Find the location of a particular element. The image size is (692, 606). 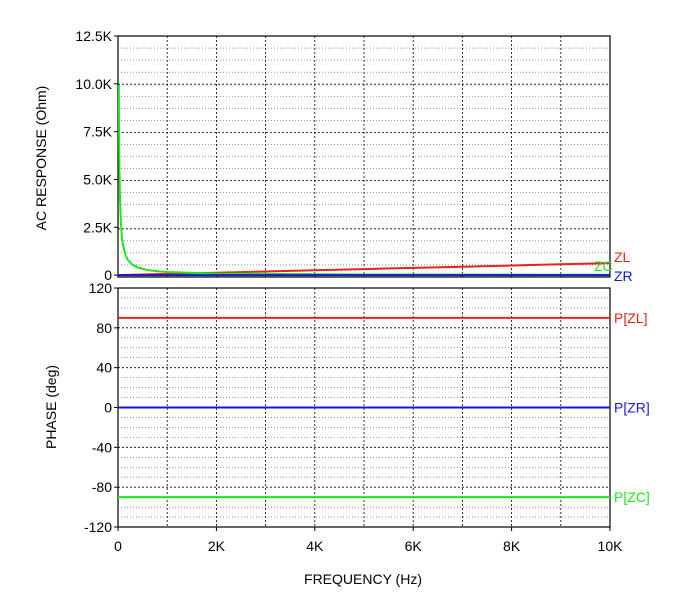

y-tick-label: 10.0K is located at coordinates (93, 84).